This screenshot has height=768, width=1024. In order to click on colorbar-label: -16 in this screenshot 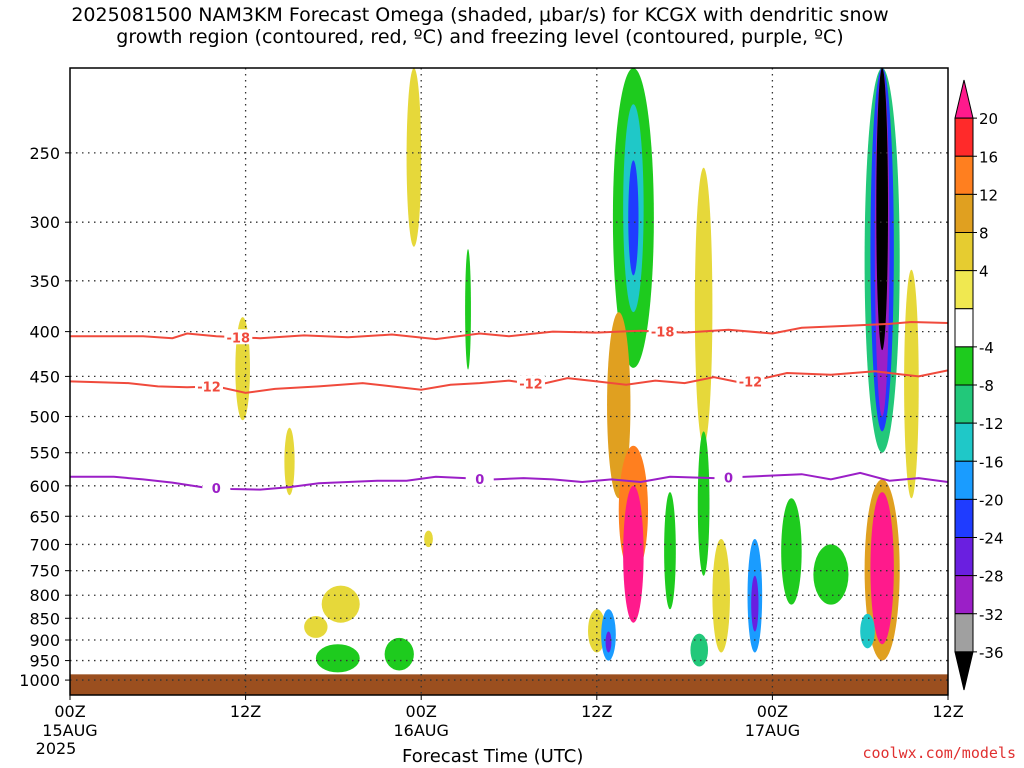, I will do `click(991, 462)`.